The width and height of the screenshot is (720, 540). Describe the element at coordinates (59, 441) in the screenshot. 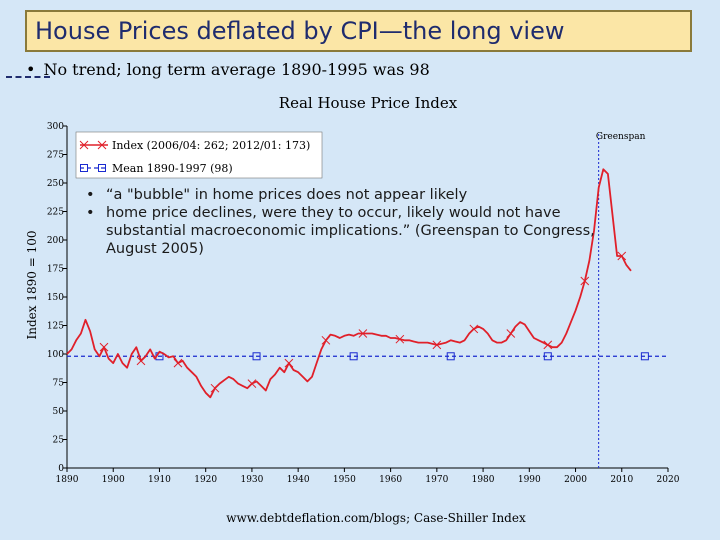

I see `y-tick-label: 25` at that location.